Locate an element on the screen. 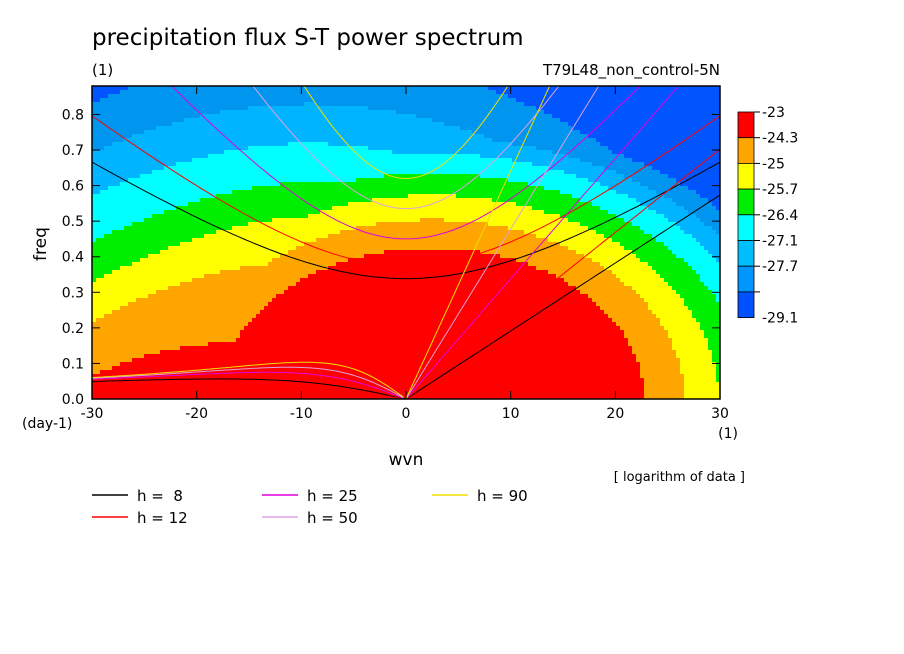  colorbar-label: -26.4 is located at coordinates (780, 216).